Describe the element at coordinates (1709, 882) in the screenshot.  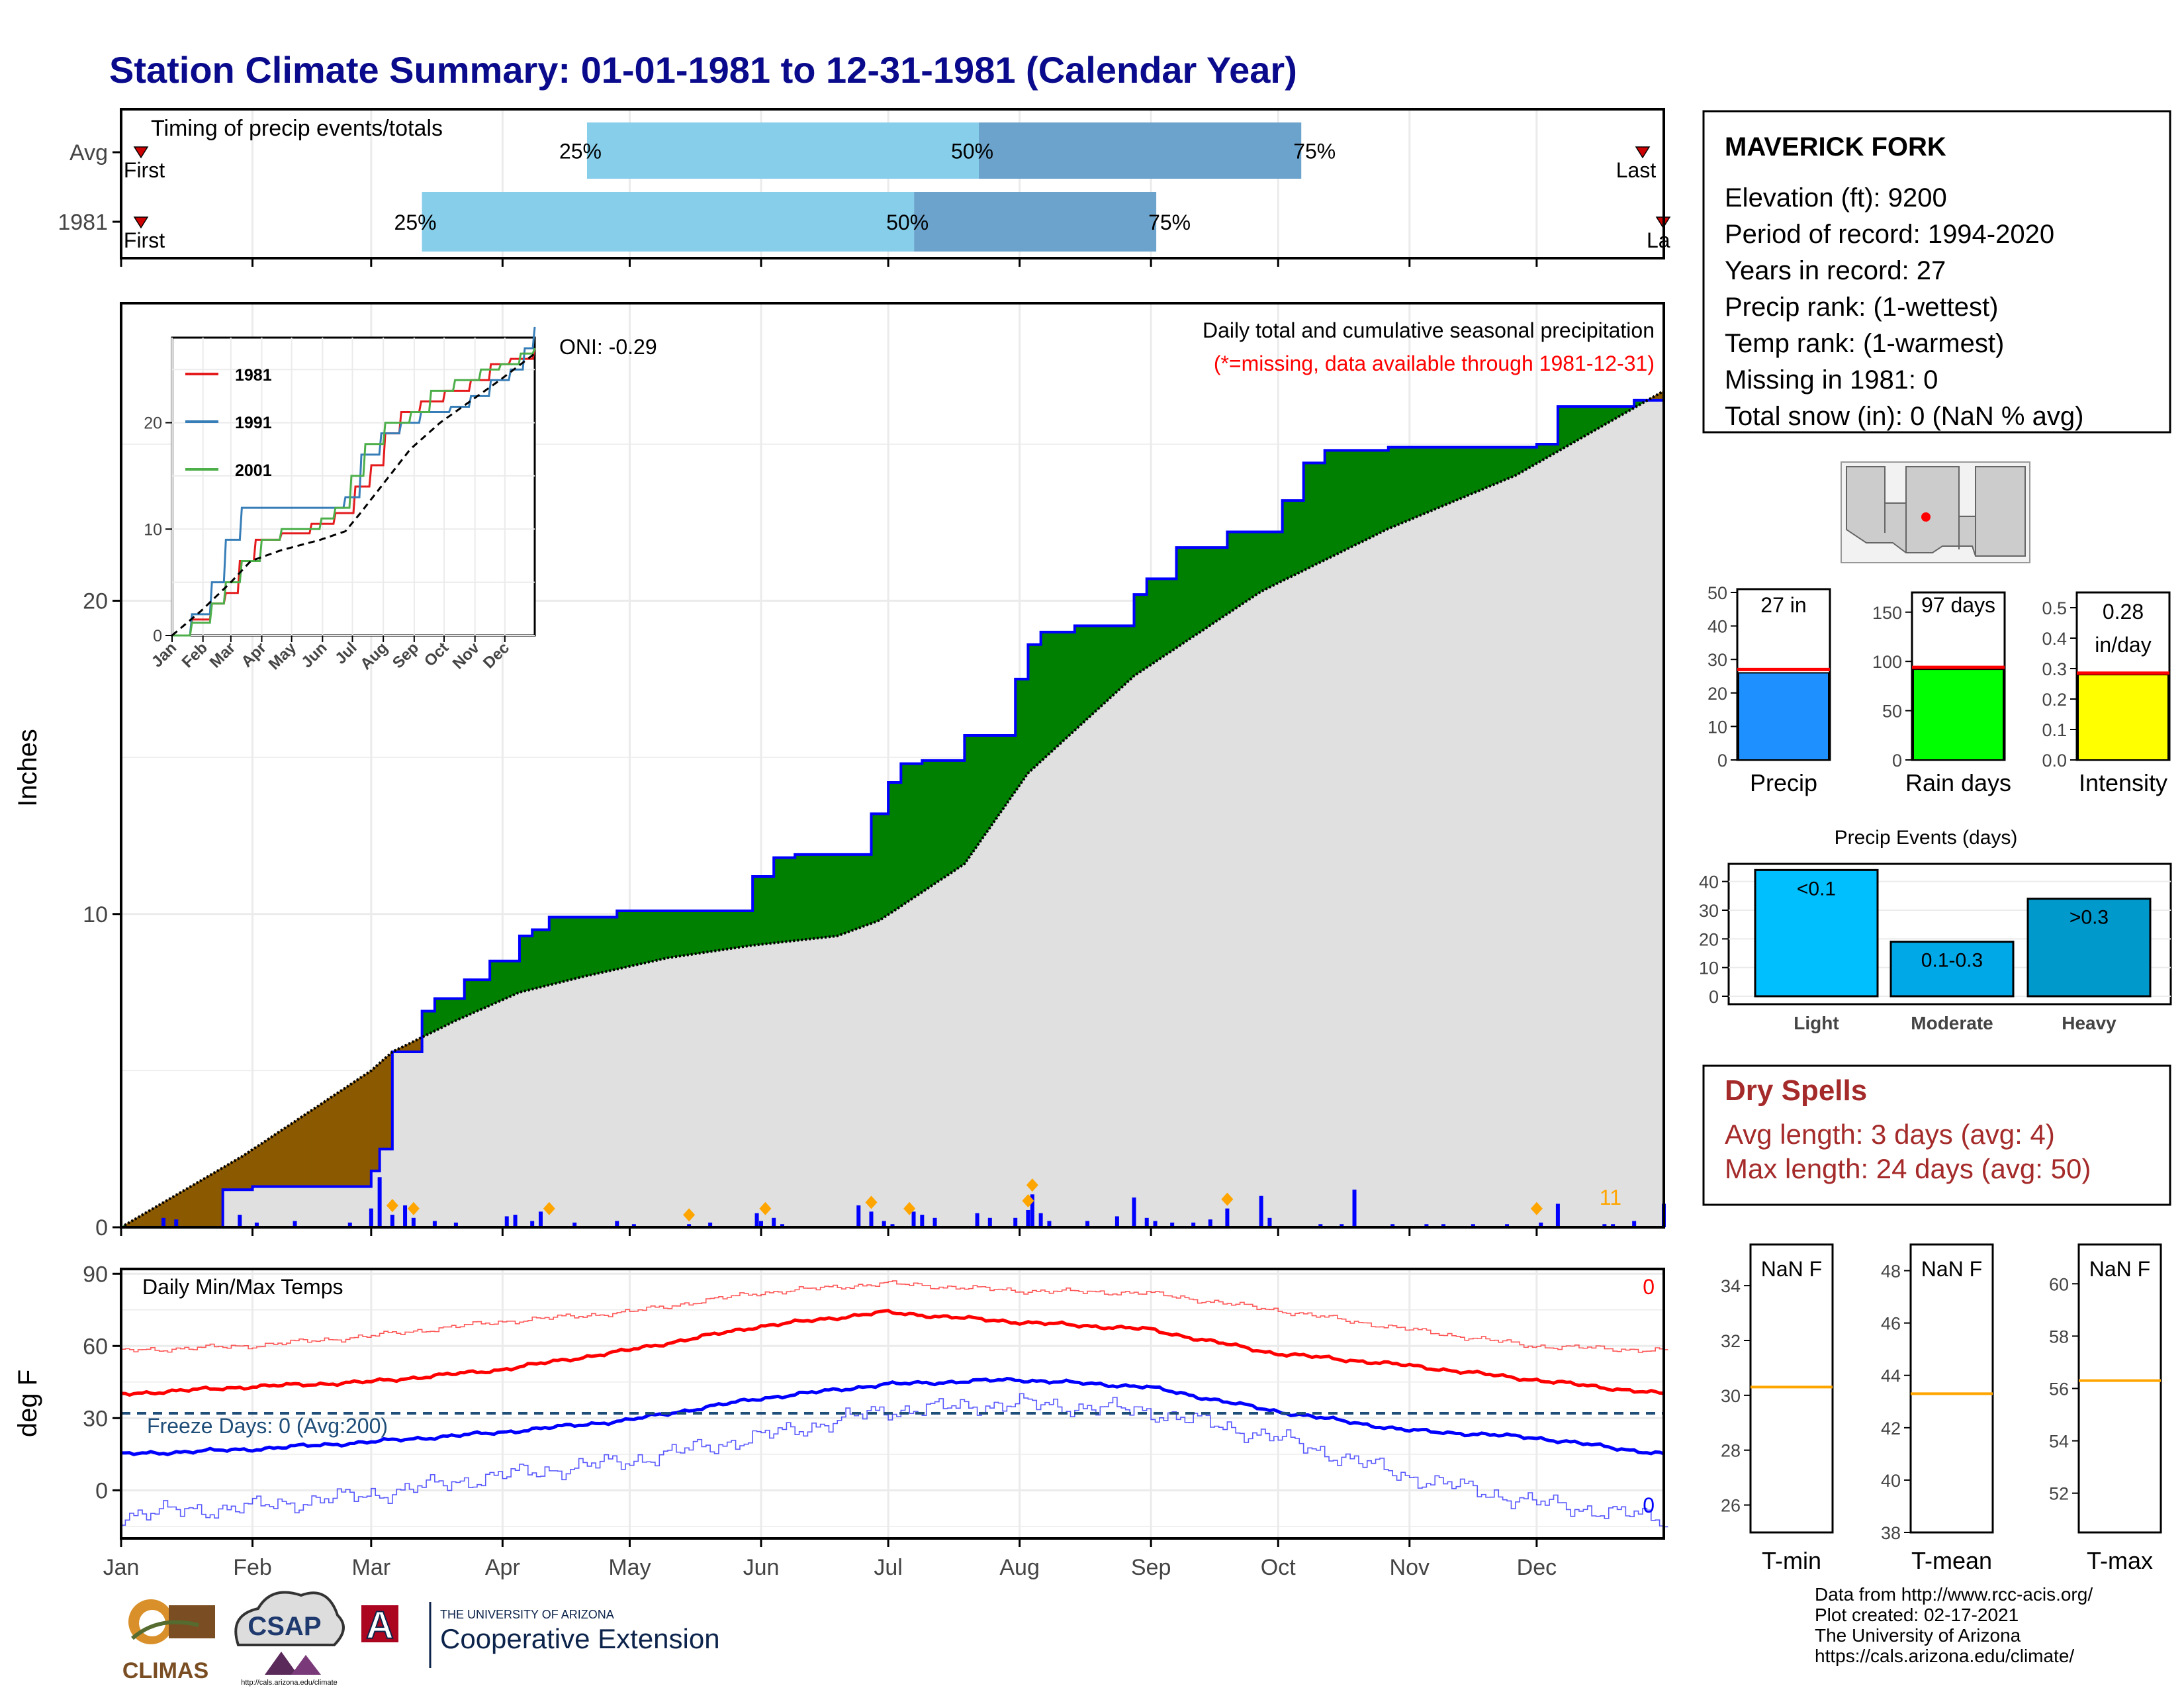
I see `events-ytick-label: 40` at that location.